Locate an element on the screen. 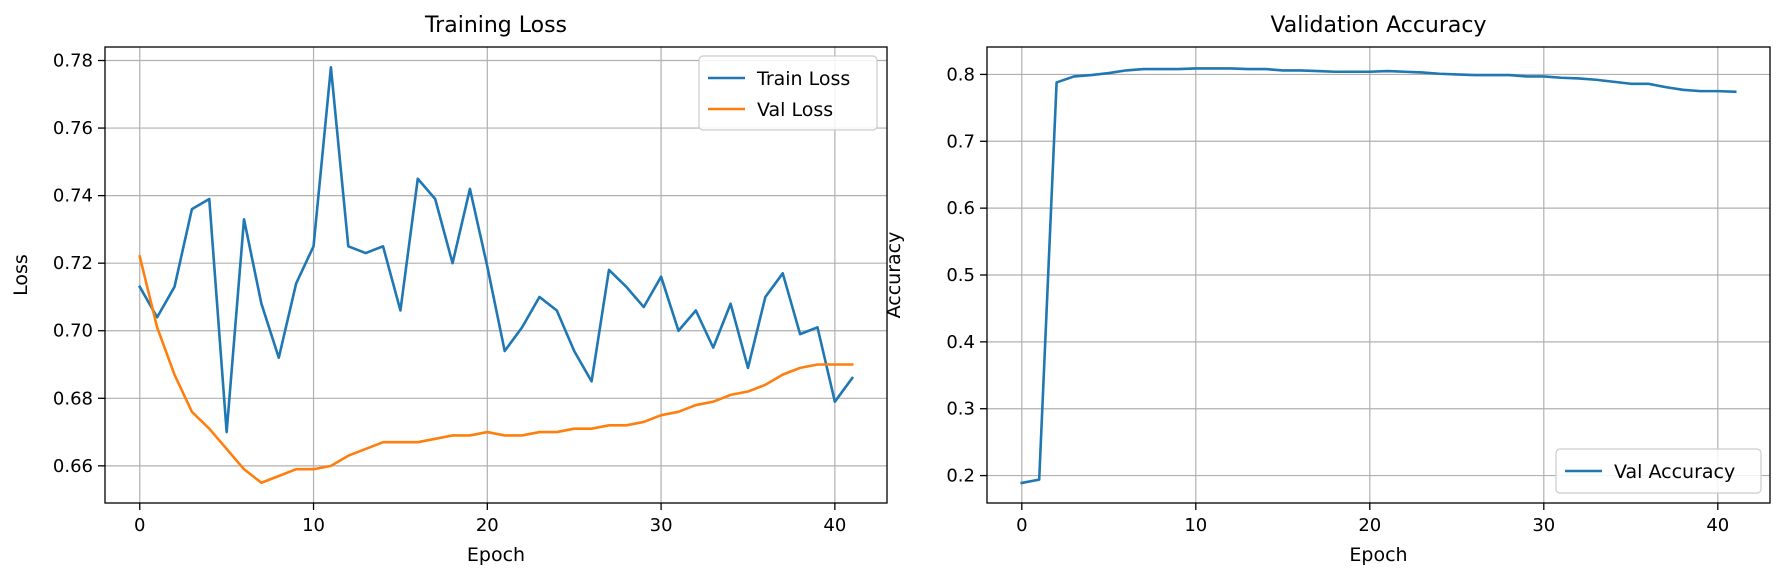  accuracy-legend-label: Val Accuracy is located at coordinates (1674, 472).